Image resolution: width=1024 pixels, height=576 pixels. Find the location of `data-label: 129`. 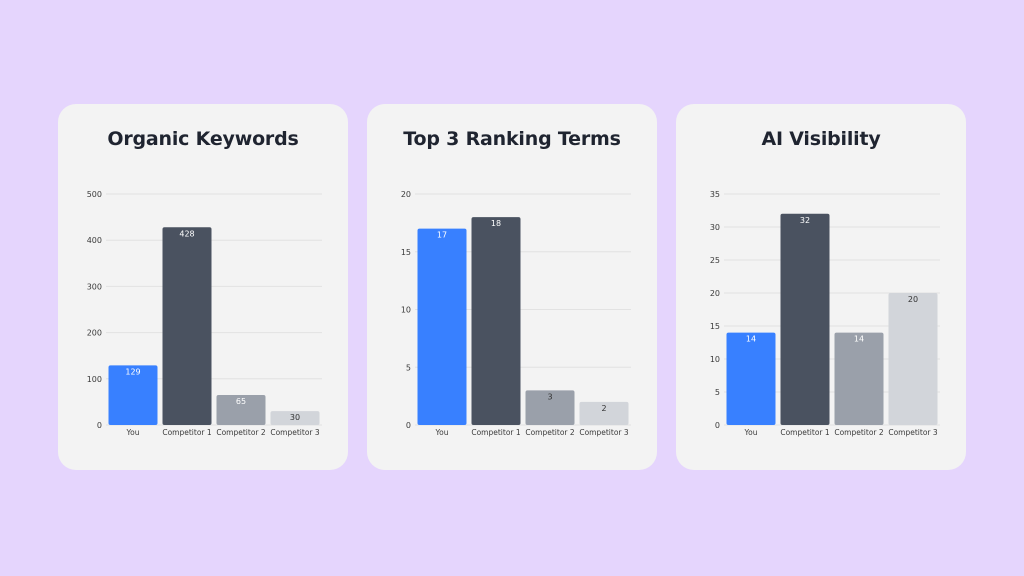

data-label: 129 is located at coordinates (132, 371).